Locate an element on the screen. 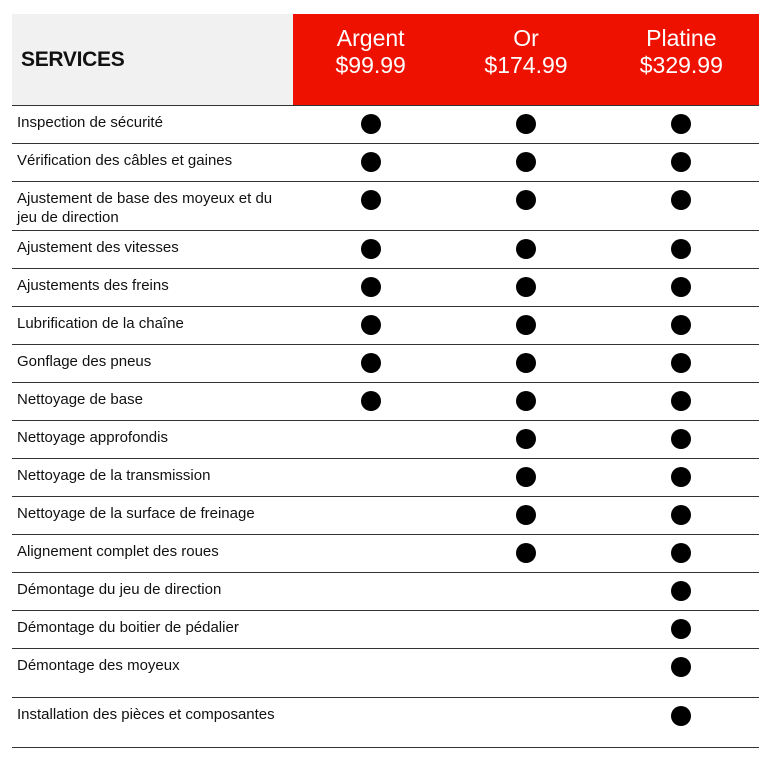 This screenshot has width=776, height=768. service-label: Inspection de sécurité is located at coordinates (90, 122).